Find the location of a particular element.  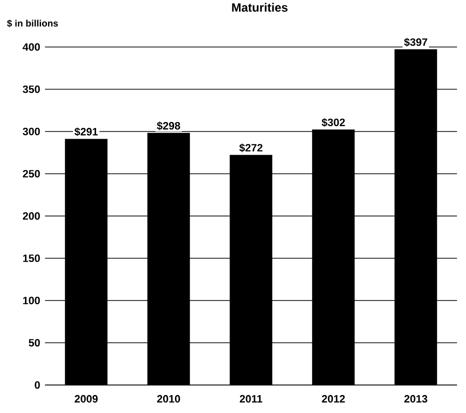

y-tick-label: 350 is located at coordinates (31, 89).